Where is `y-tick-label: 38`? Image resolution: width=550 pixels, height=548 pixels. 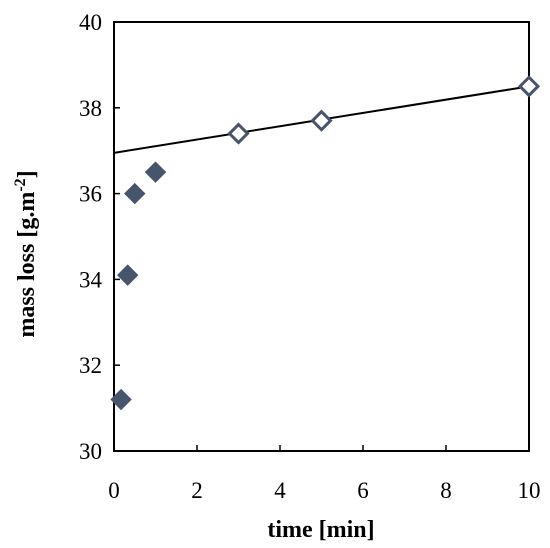
y-tick-label: 38 is located at coordinates (90, 108).